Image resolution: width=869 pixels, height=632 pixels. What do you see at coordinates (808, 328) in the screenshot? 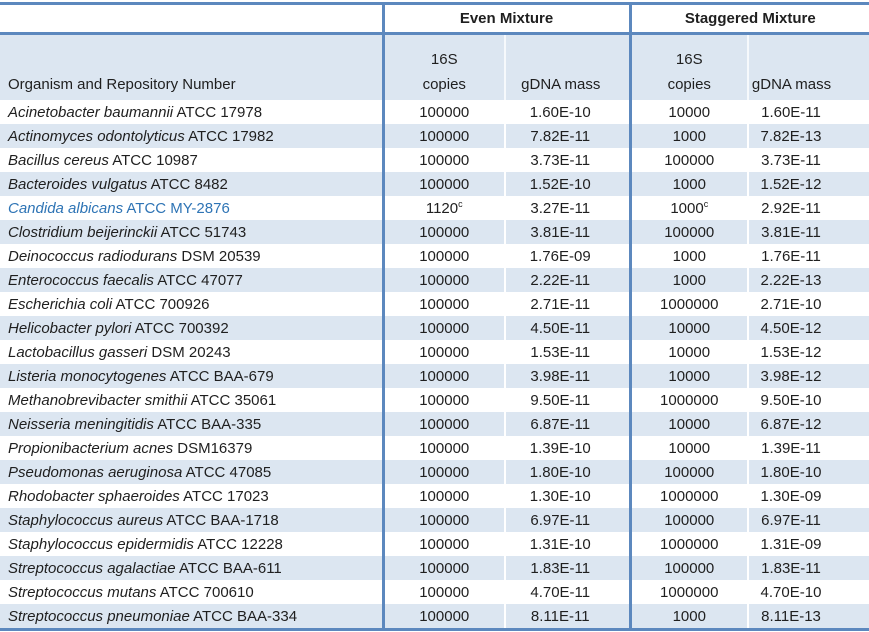
I see `staggered-gdna-mass-cell: 4.50E-12` at bounding box center [808, 328].